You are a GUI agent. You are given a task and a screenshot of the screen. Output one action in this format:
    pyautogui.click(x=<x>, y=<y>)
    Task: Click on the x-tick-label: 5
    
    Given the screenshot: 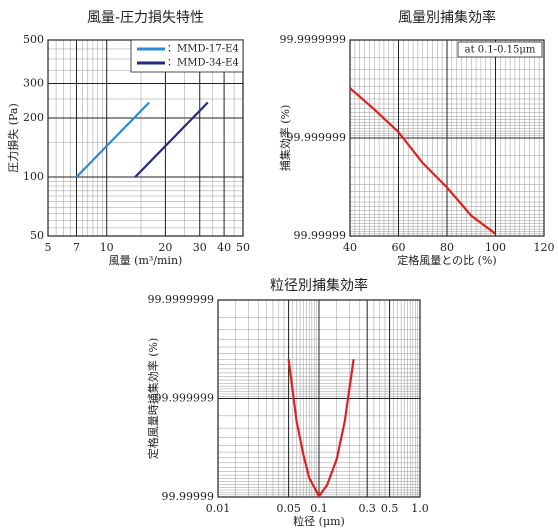 What is the action you would take?
    pyautogui.click(x=48, y=247)
    